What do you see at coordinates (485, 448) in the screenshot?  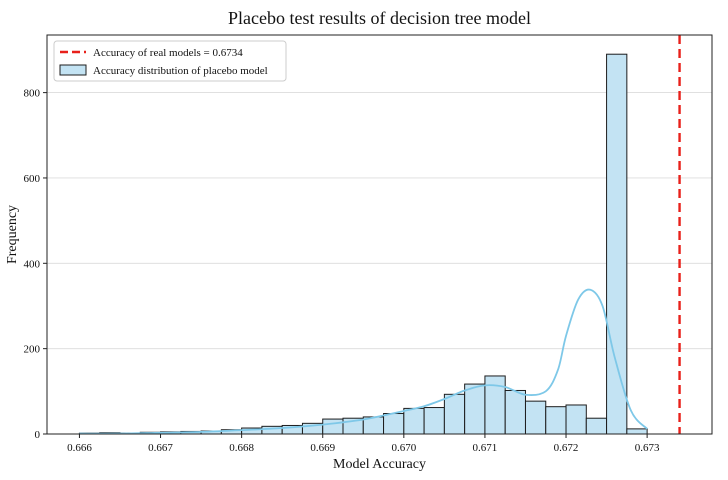 I see `x-tick-label-5: 0.671` at bounding box center [485, 448].